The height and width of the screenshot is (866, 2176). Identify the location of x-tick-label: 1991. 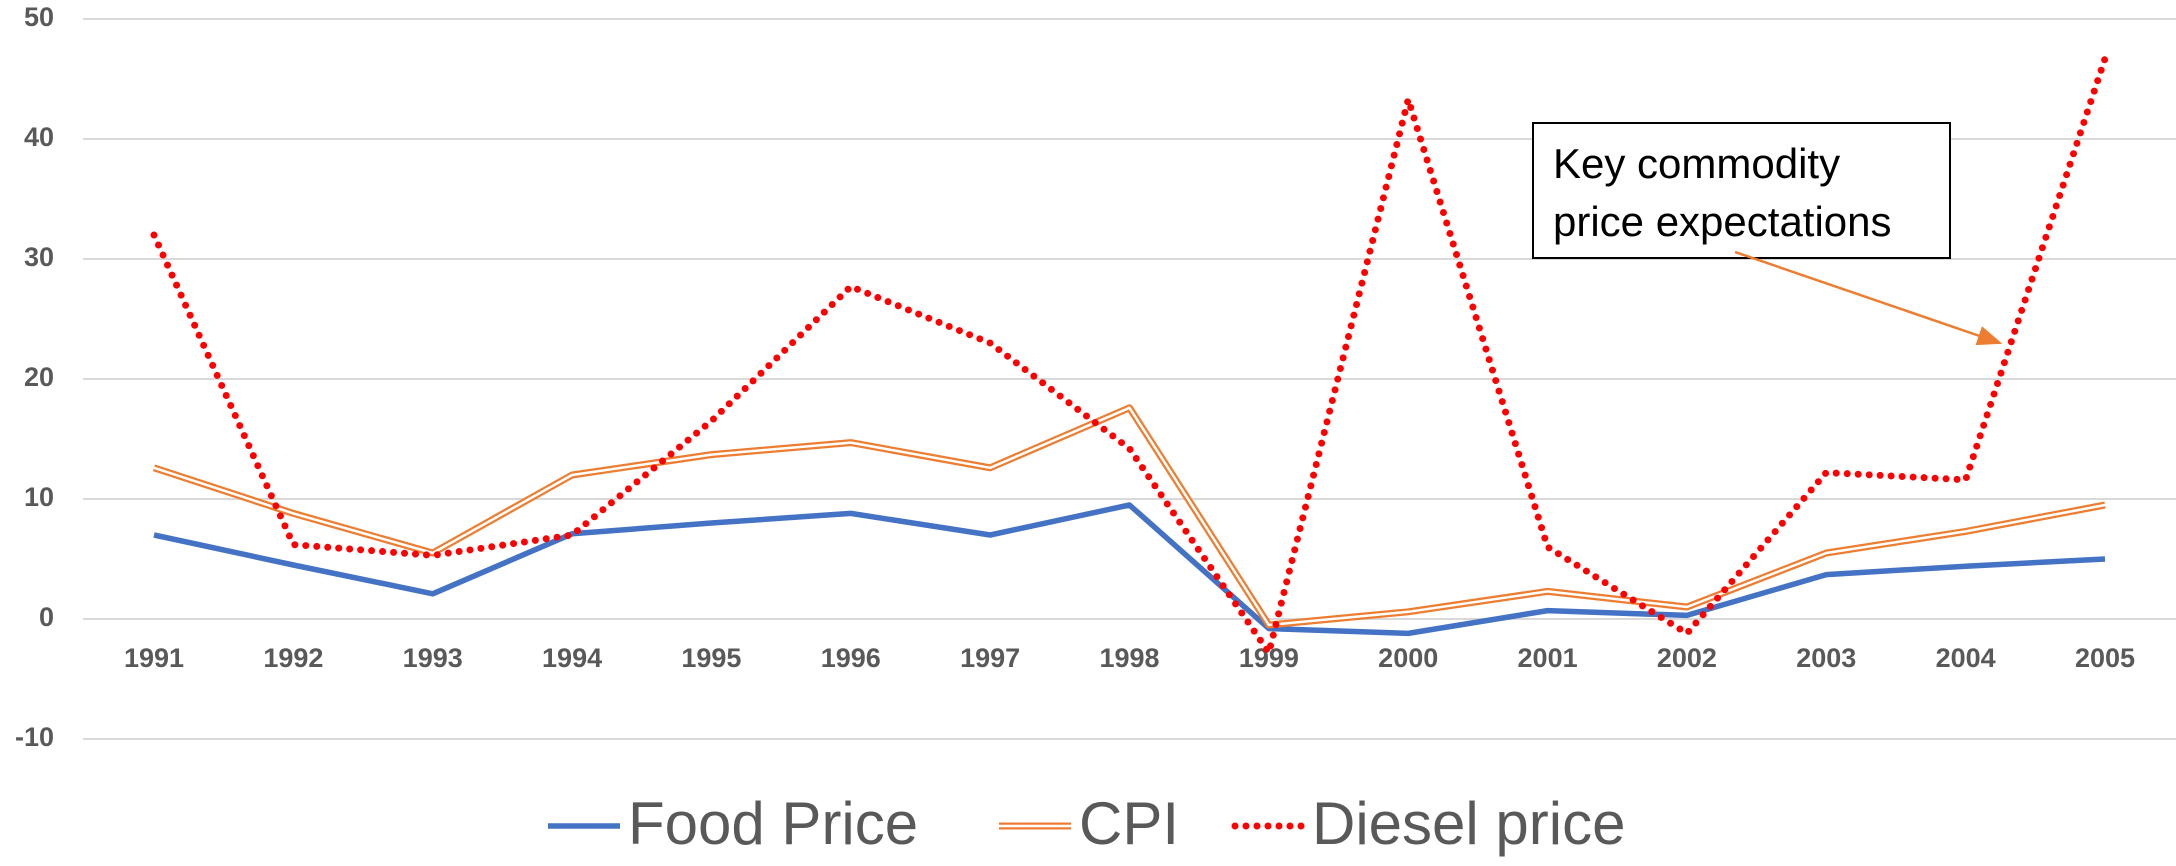
(154, 658).